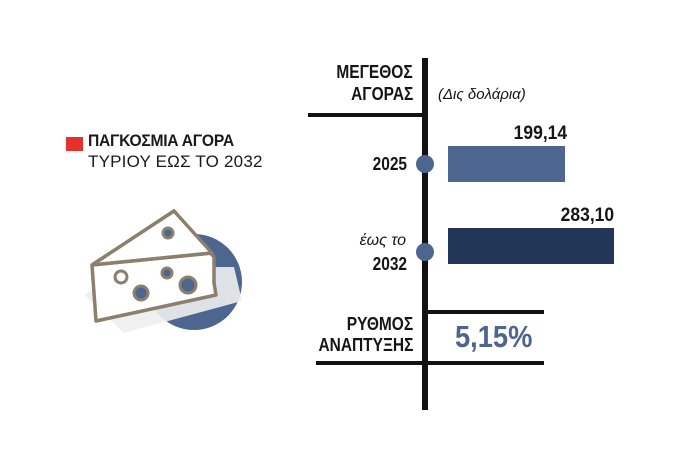 Image resolution: width=696 pixels, height=450 pixels. Describe the element at coordinates (425, 234) in the screenshot. I see `vertical-axis` at that location.